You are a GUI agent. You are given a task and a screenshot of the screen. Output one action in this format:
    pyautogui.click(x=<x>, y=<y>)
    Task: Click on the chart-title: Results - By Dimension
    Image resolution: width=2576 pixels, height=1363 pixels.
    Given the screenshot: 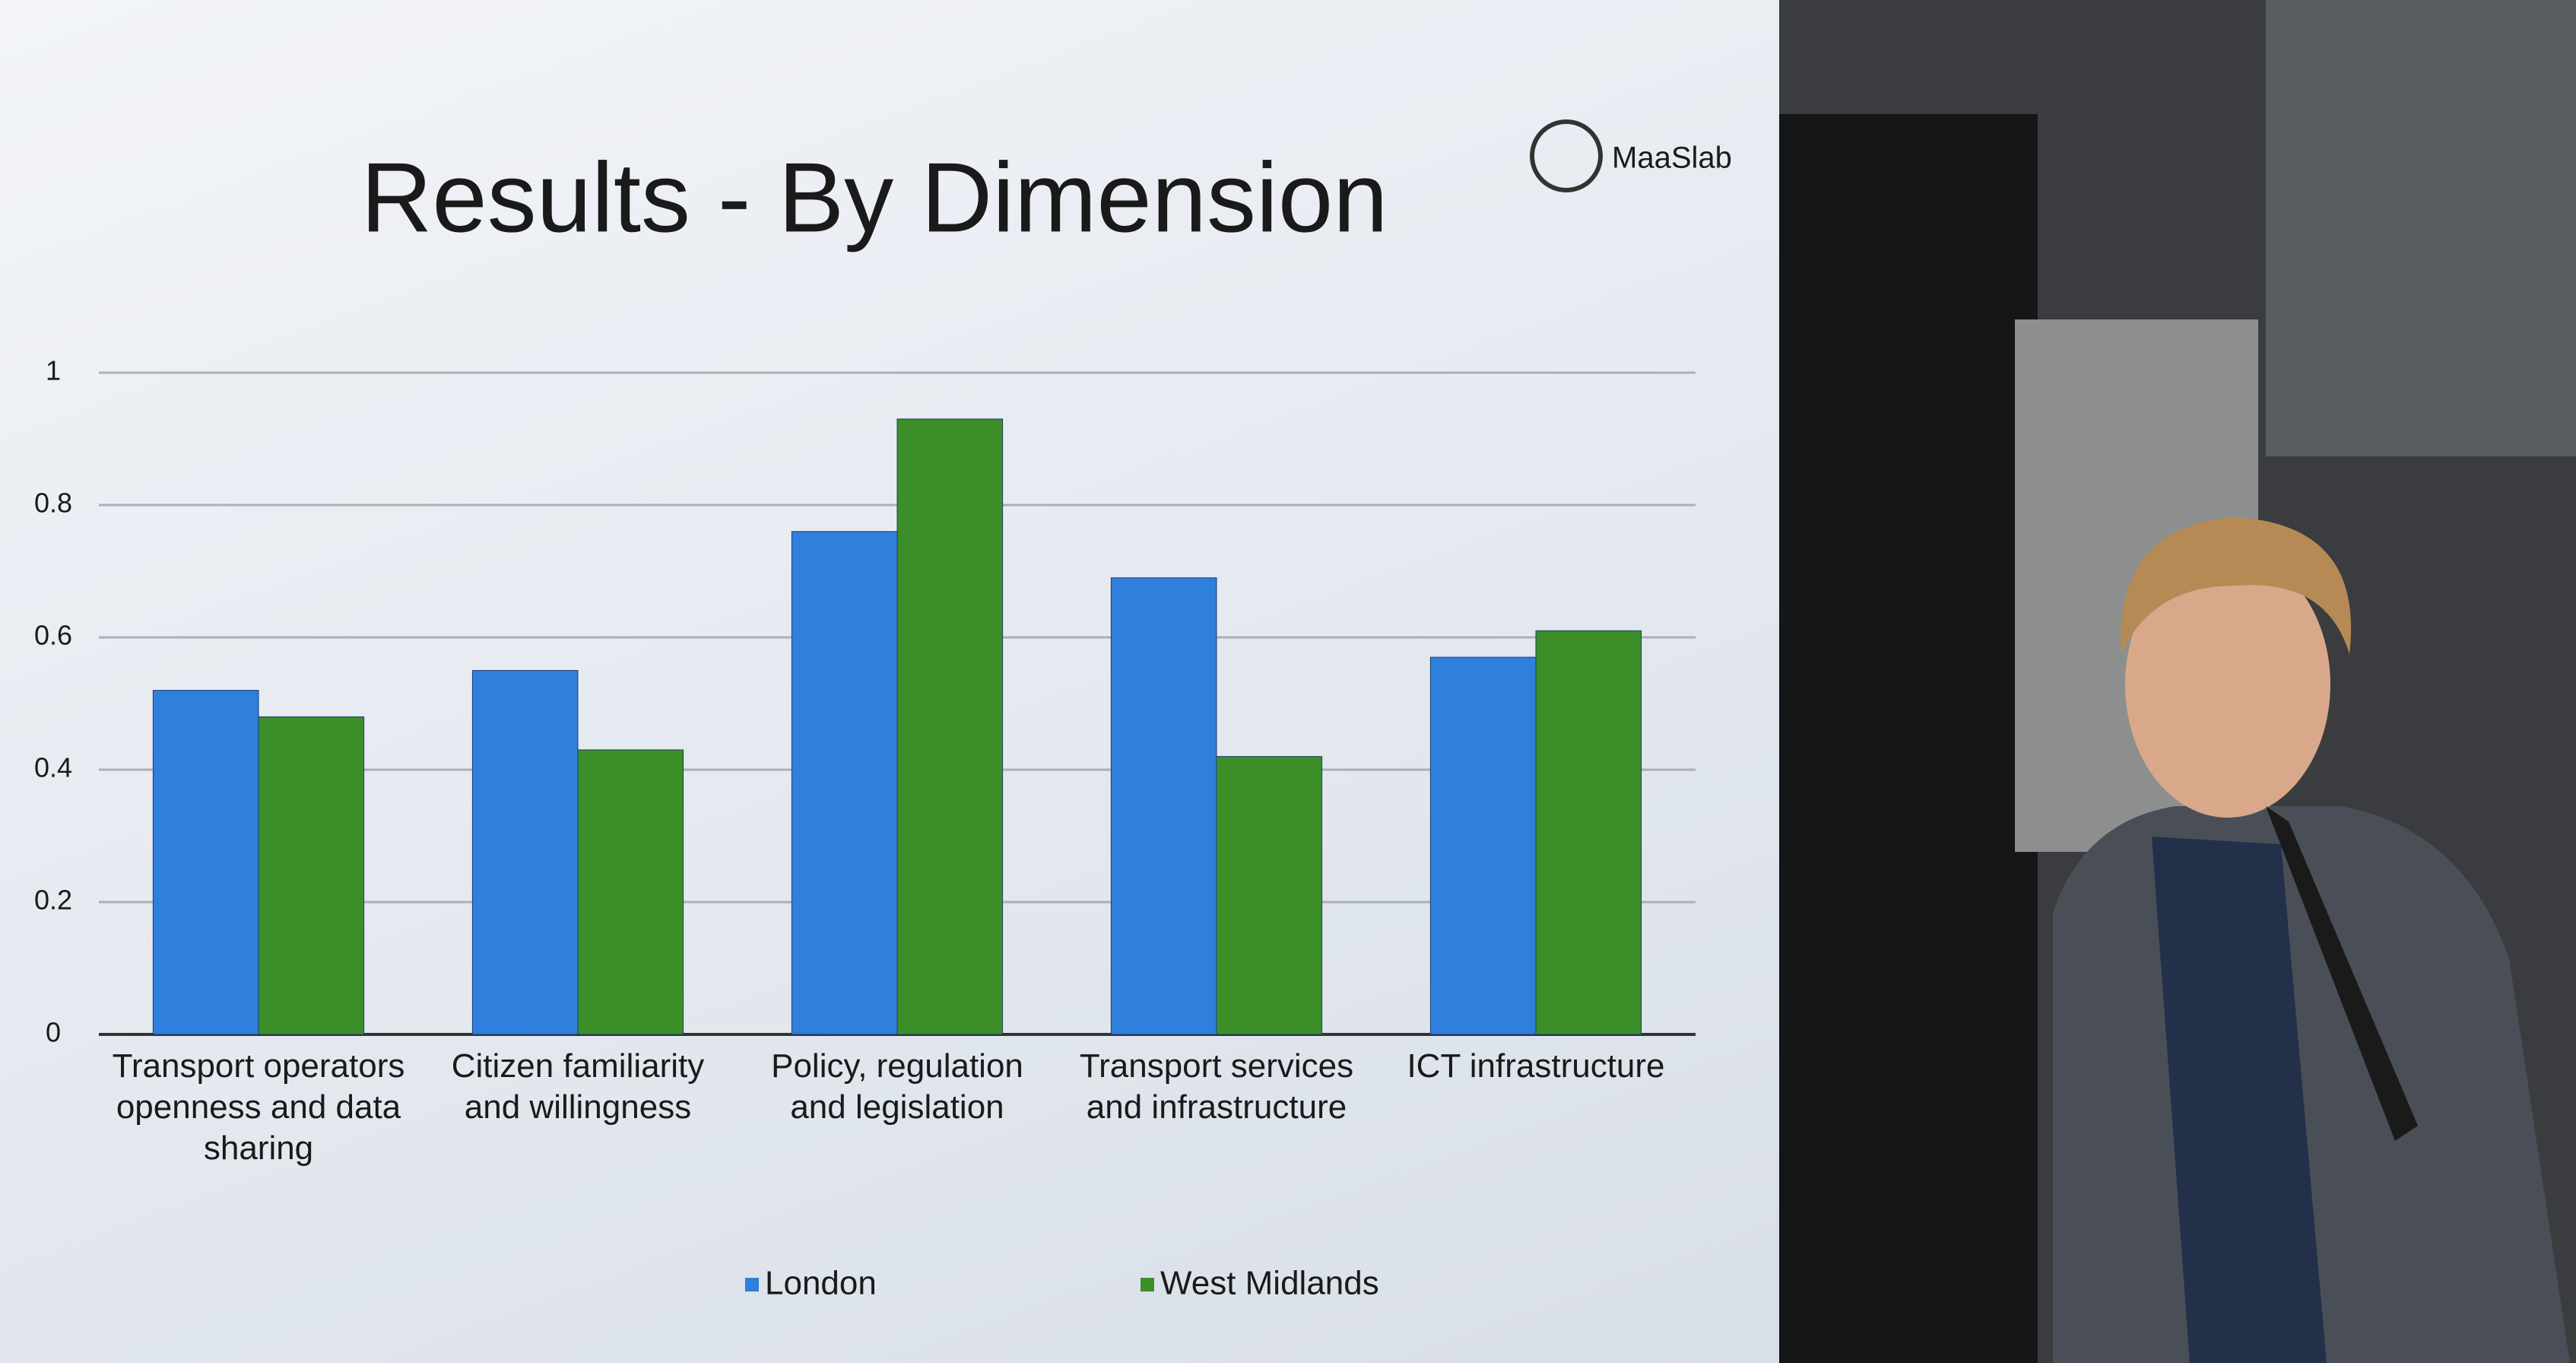 What is the action you would take?
    pyautogui.click(x=875, y=197)
    